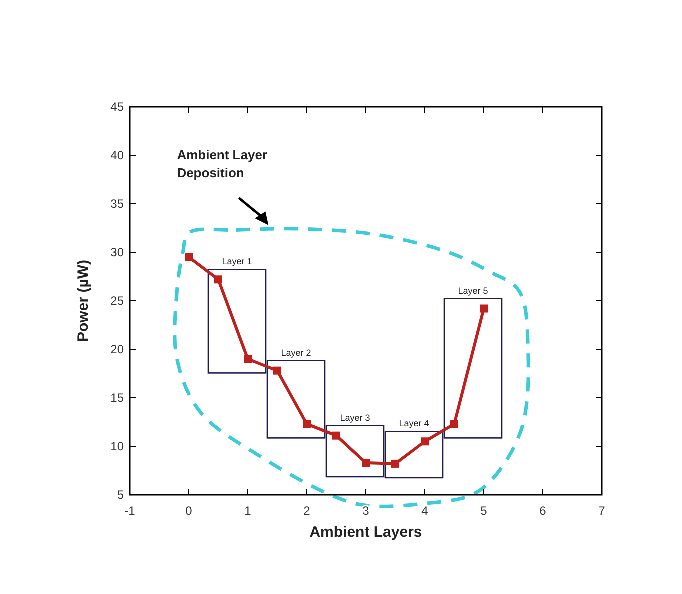 The height and width of the screenshot is (594, 682). Describe the element at coordinates (117, 398) in the screenshot. I see `y-tick-label: 15` at that location.